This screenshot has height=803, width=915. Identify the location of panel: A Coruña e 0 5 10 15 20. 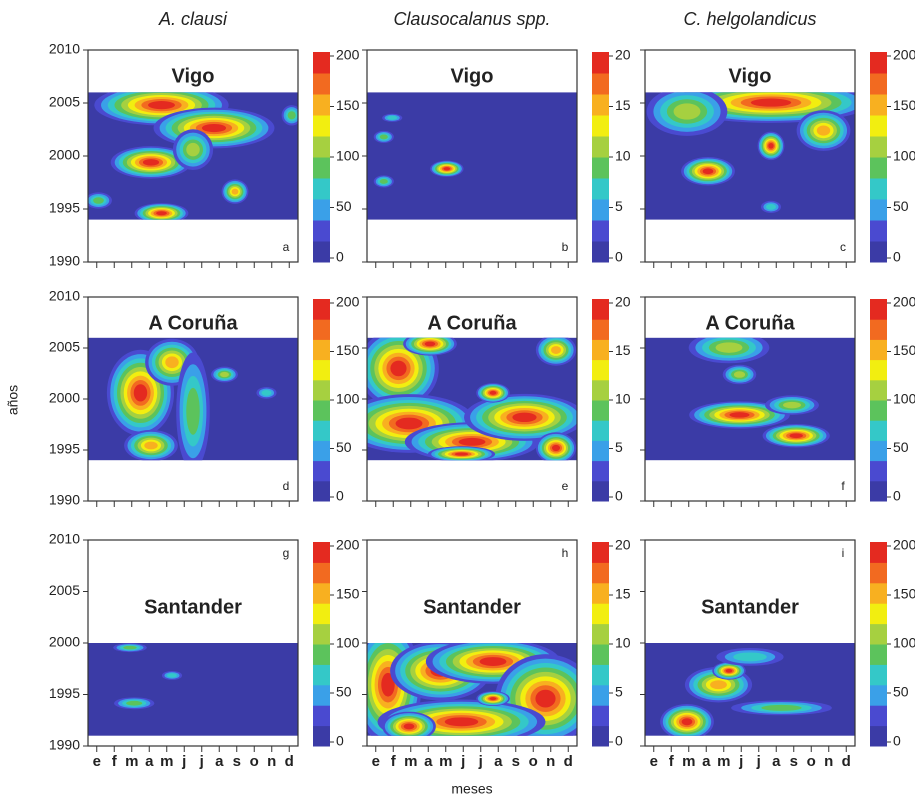
(496, 400).